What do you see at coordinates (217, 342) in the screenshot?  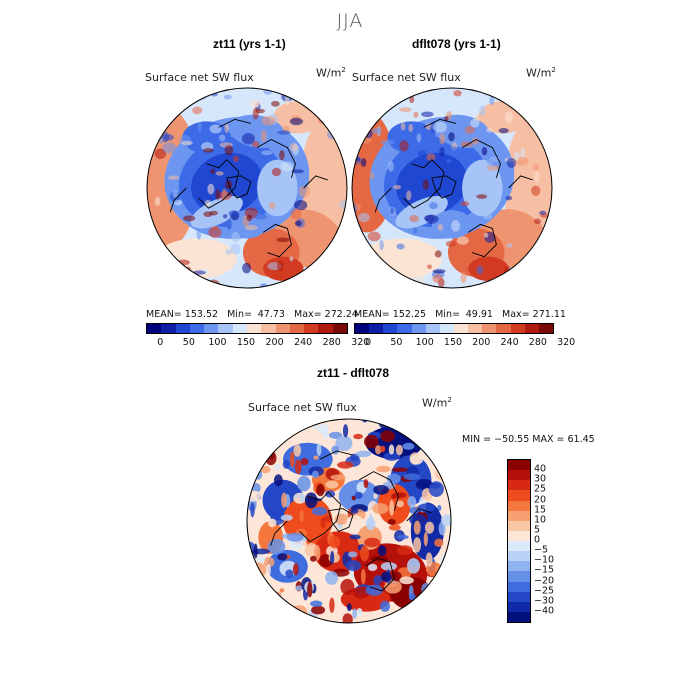 I see `colorbar-tick-label: 100` at bounding box center [217, 342].